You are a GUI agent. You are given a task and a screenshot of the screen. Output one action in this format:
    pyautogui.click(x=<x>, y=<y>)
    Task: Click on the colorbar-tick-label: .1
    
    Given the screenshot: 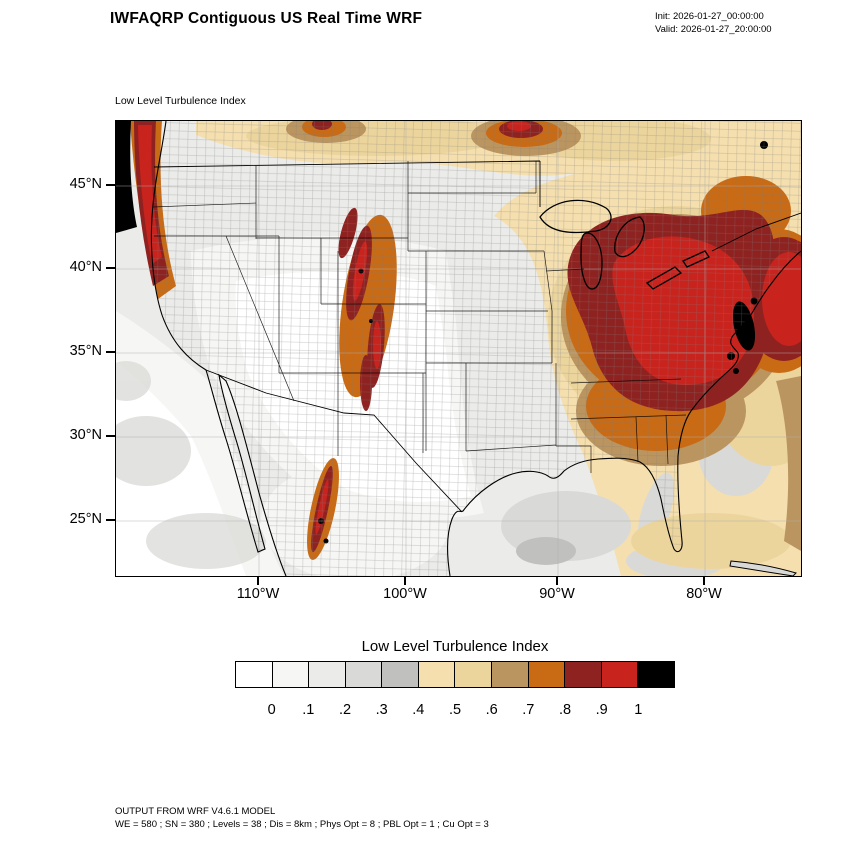 What is the action you would take?
    pyautogui.click(x=308, y=710)
    